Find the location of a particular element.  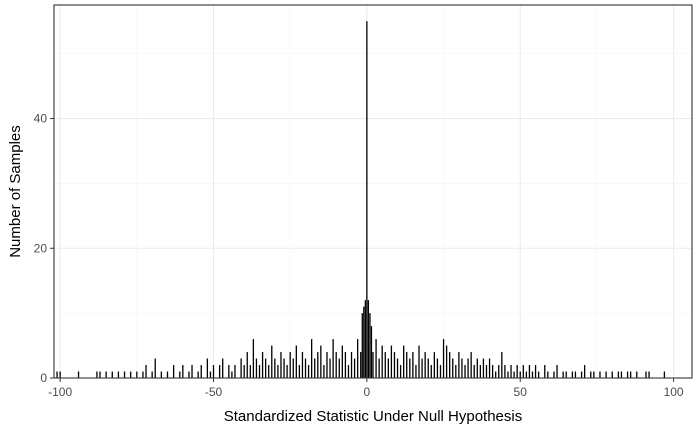

x-tick-label: -100 is located at coordinates (60, 392).